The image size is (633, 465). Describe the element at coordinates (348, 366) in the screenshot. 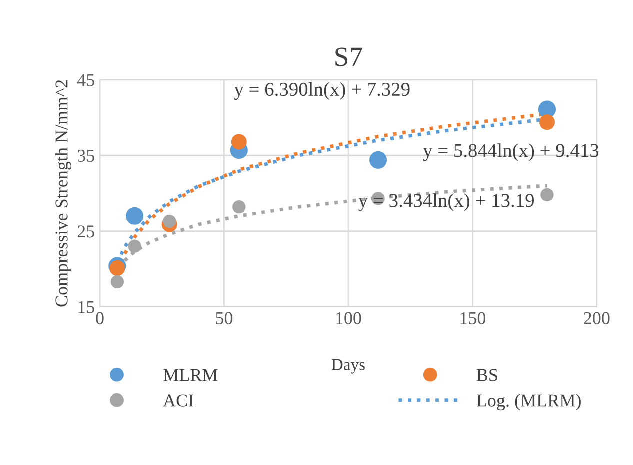

I see `x-axis-title: Days` at that location.